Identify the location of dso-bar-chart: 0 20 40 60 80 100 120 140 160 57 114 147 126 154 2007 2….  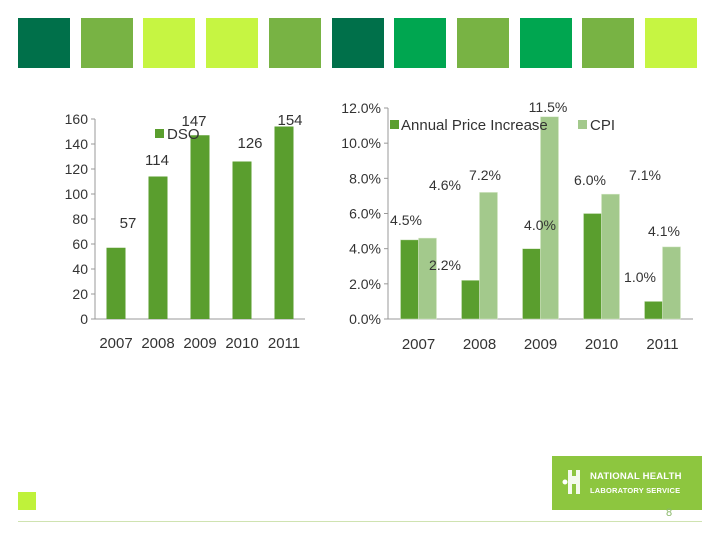
(185, 231).